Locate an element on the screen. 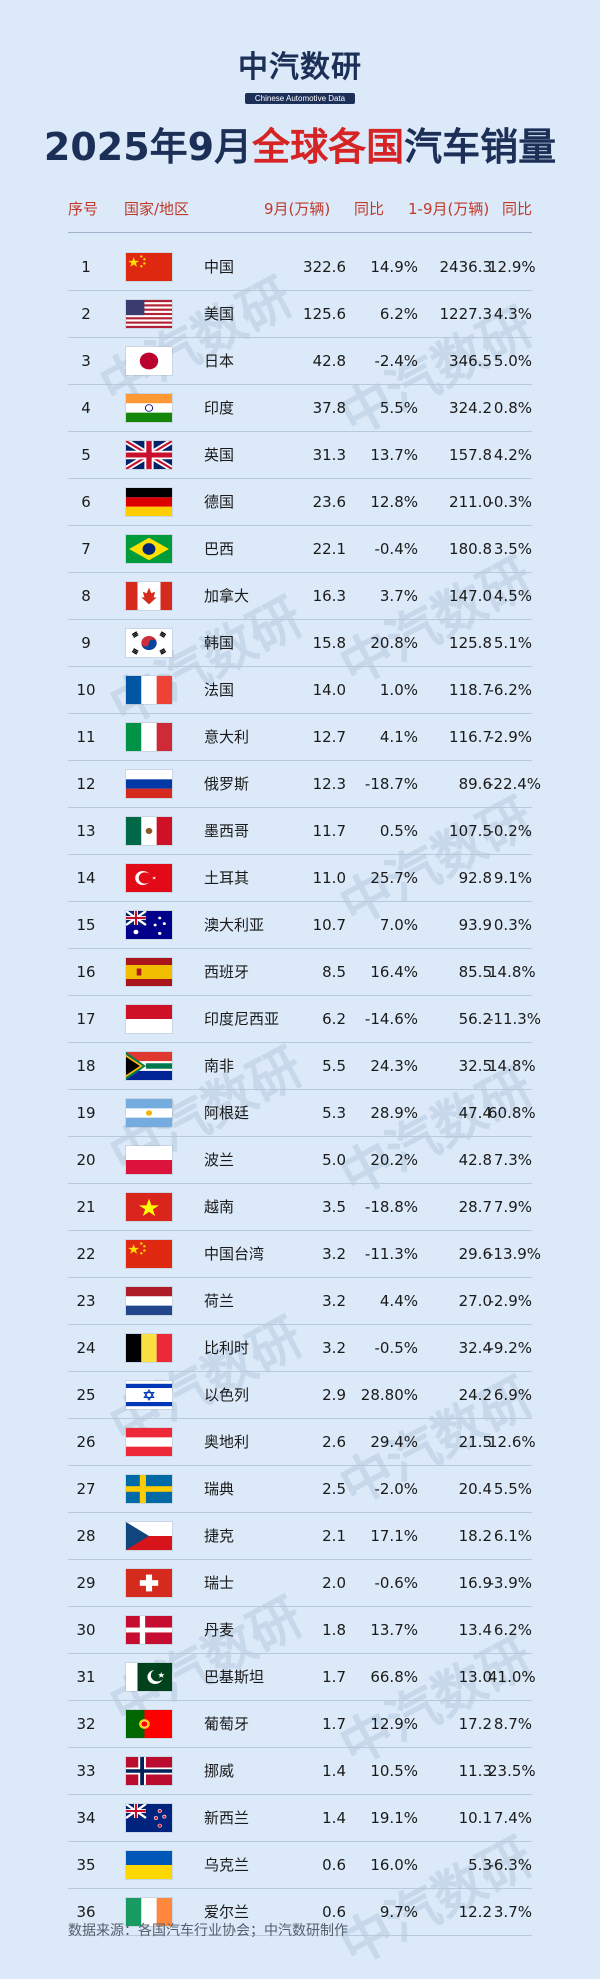  usa-flag-icon is located at coordinates (149, 314).